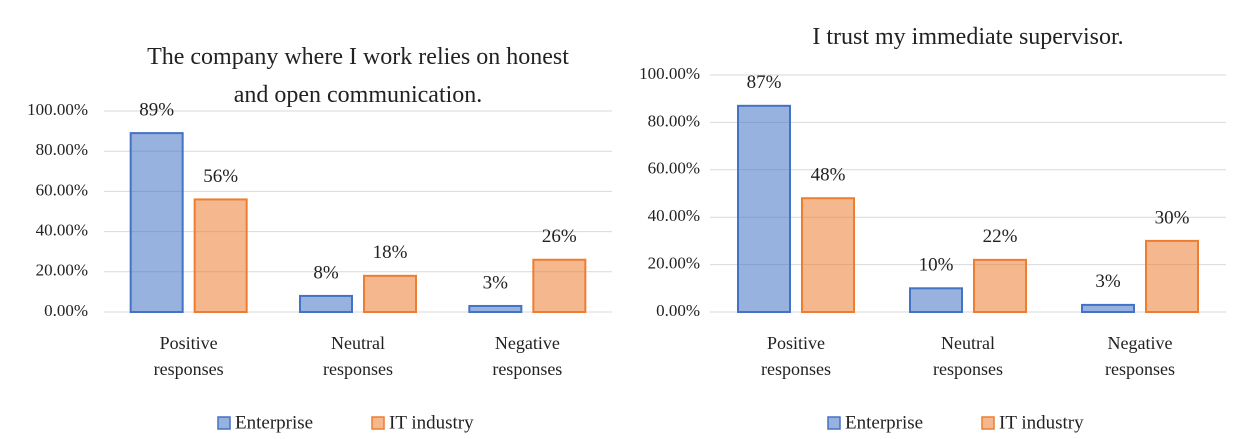 This screenshot has width=1256, height=439. I want to click on data-label: 48%, so click(828, 175).